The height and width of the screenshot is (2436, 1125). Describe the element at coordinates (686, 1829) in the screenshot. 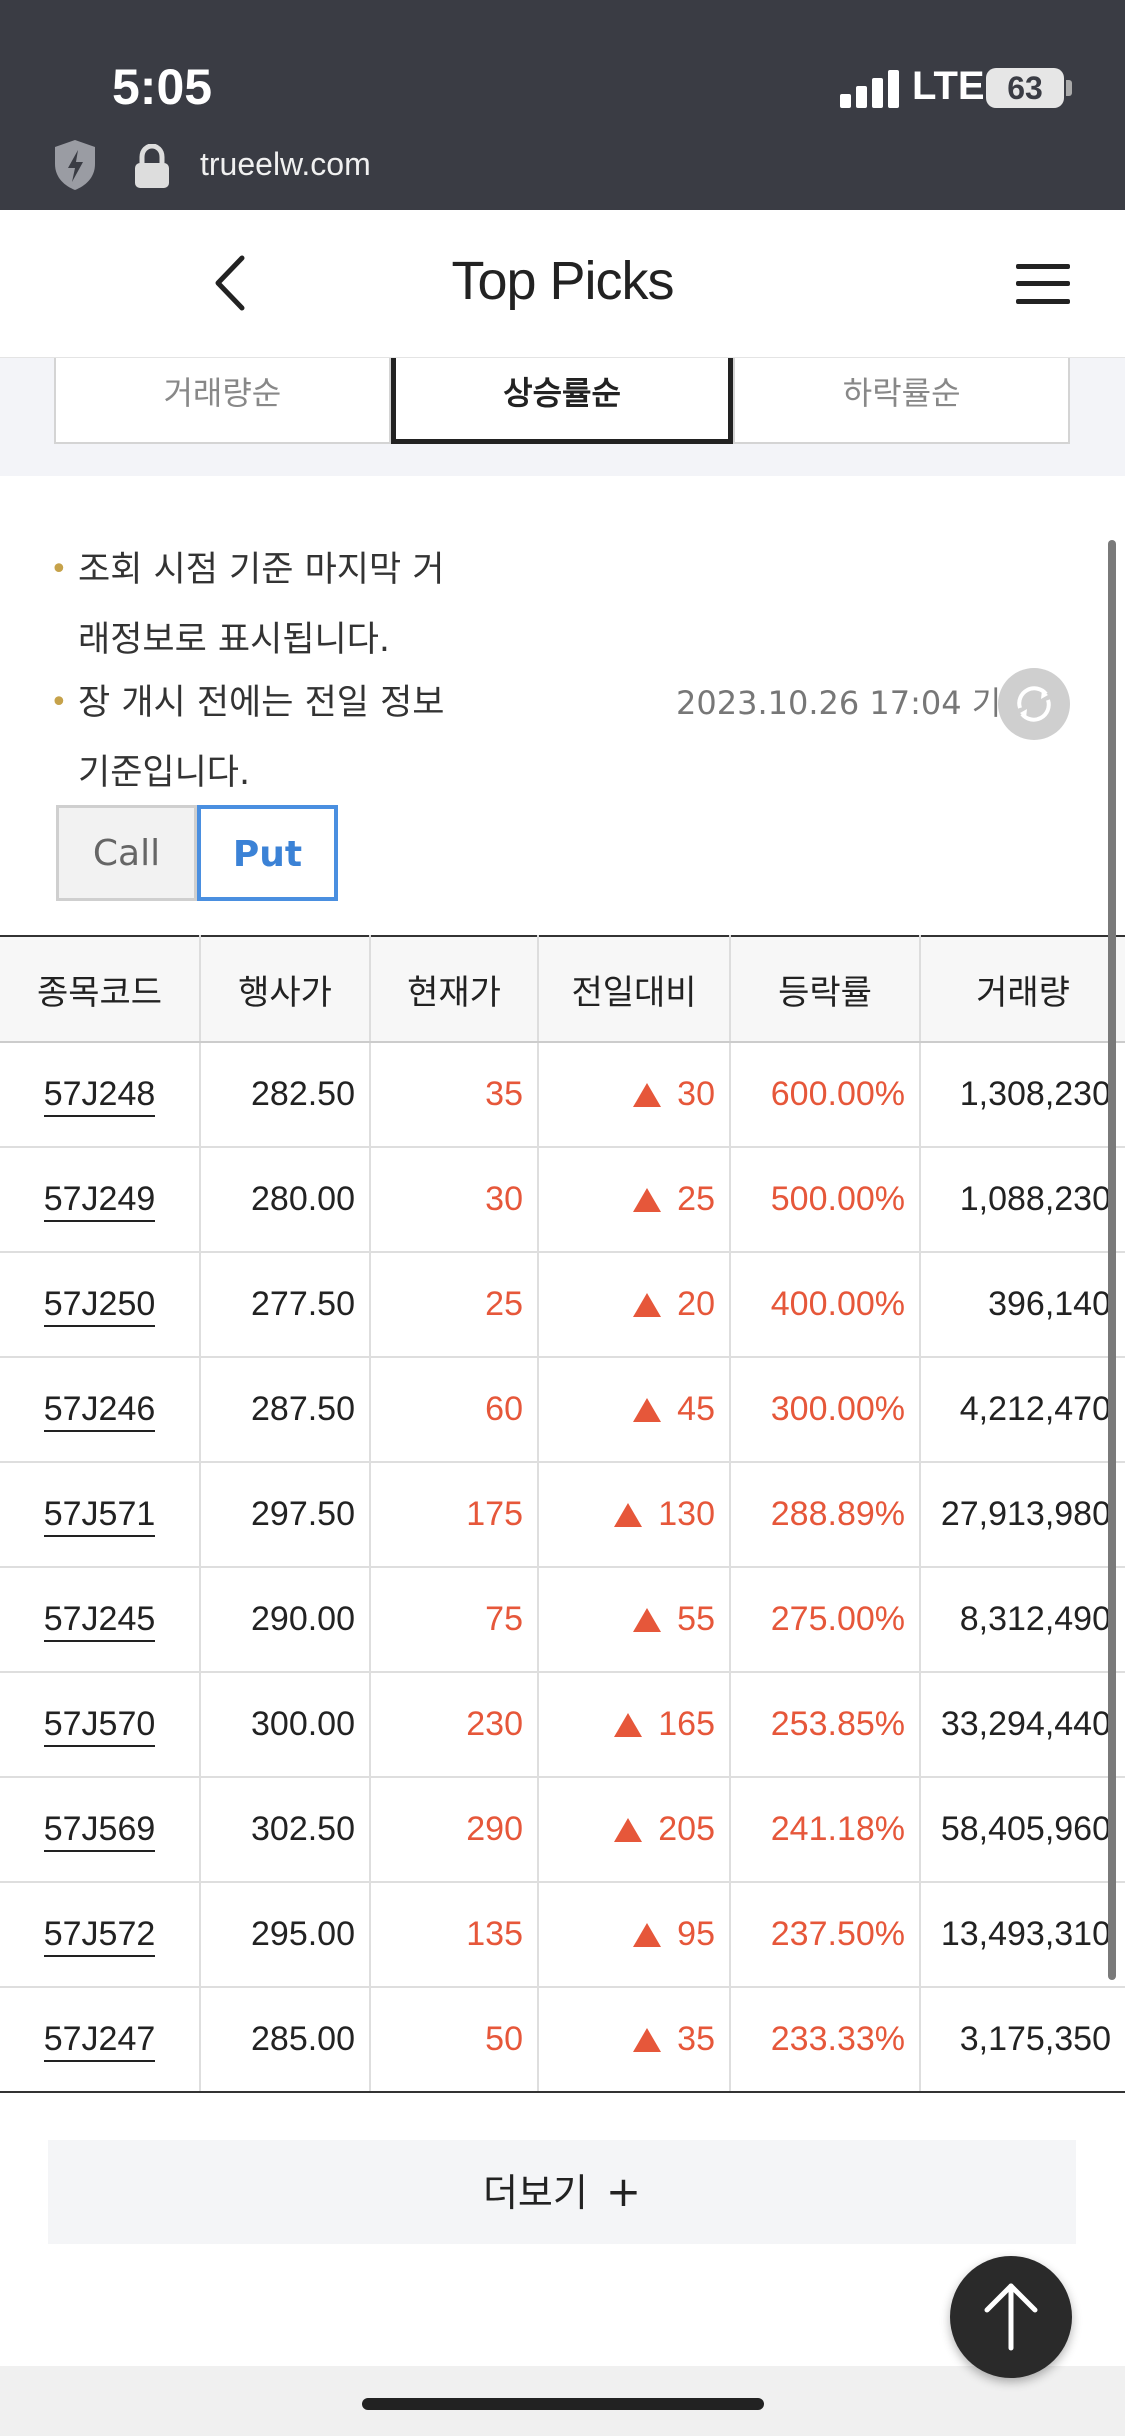

I see `change-value: 205` at that location.